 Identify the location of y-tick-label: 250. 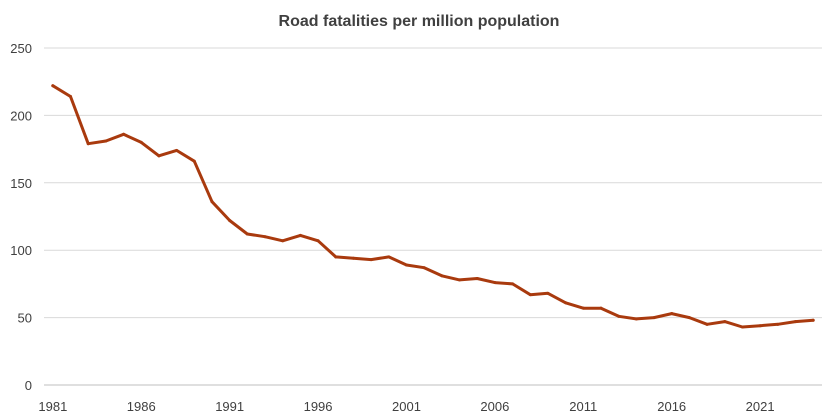
(21, 48).